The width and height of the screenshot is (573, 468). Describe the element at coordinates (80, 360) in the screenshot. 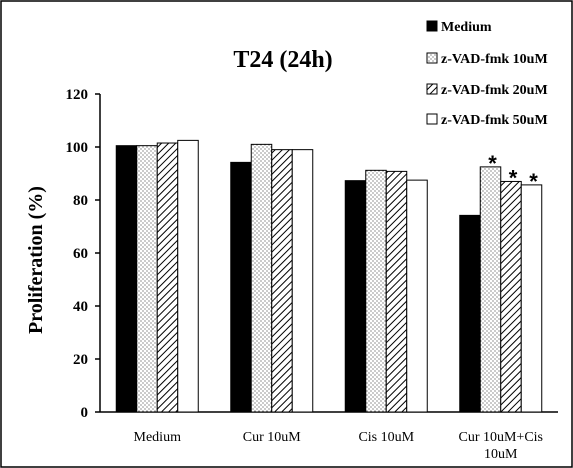

I see `y-tick-label: 20` at that location.